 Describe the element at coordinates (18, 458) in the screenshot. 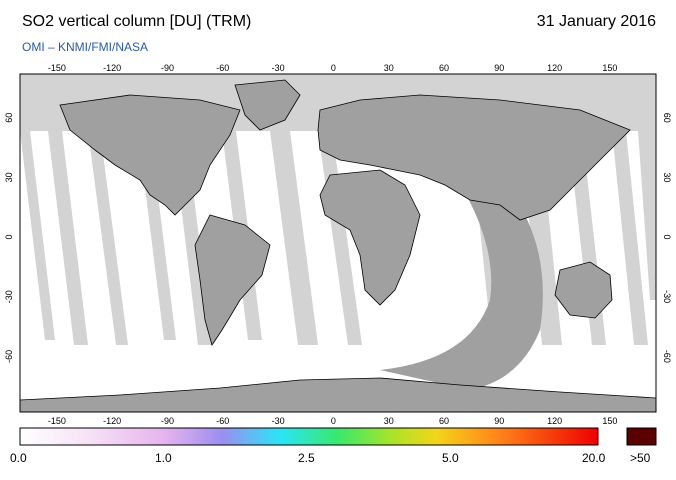

I see `colorbar-label: 0.0` at that location.